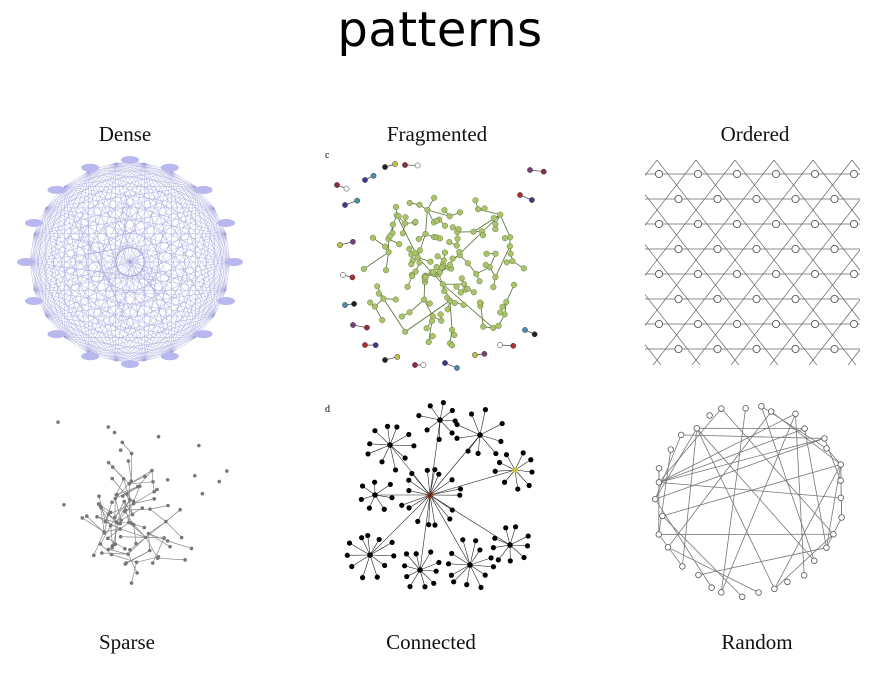 This screenshot has height=678, width=880. I want to click on fragment-node, so click(340, 245).